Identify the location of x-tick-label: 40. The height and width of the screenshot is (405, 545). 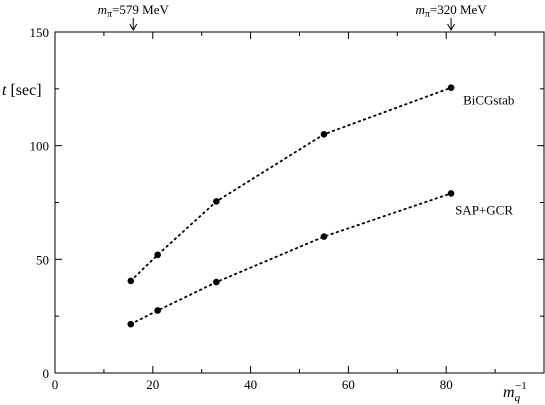
(250, 384).